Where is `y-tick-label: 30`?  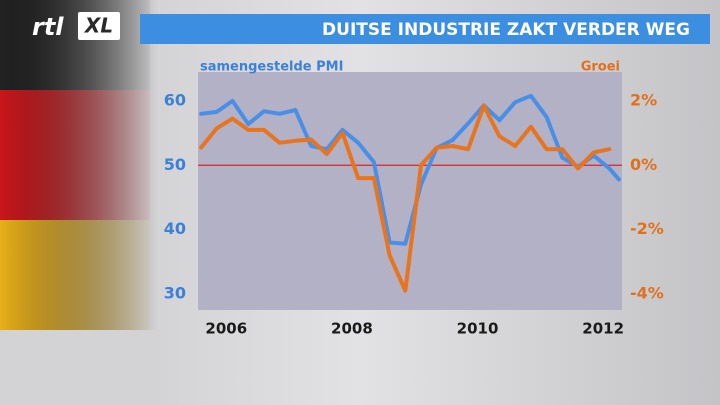 y-tick-label: 30 is located at coordinates (175, 292).